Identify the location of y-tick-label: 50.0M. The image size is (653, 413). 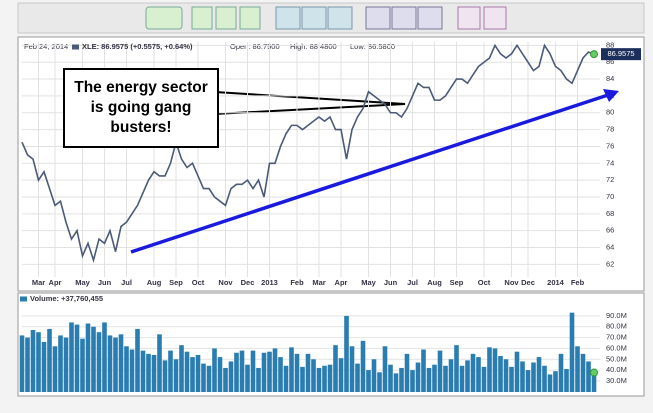
(616, 358).